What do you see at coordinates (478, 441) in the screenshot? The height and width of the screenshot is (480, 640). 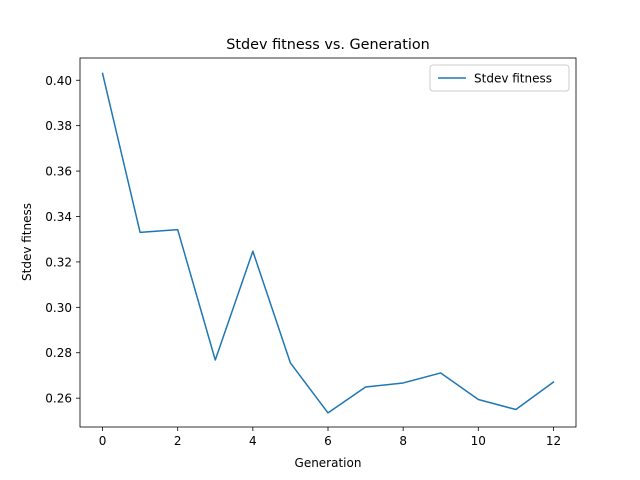 I see `x-tick-label: 10` at bounding box center [478, 441].